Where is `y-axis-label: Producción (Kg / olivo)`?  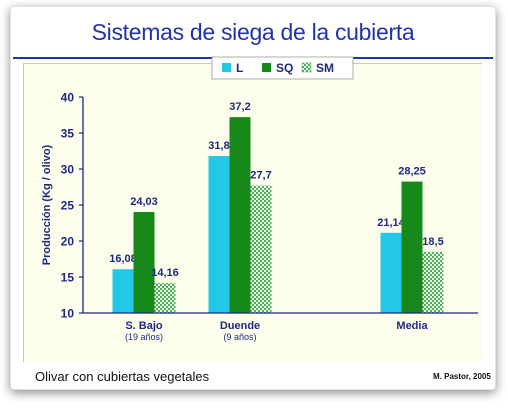 y-axis-label: Producción (Kg / olivo) is located at coordinates (47, 204).